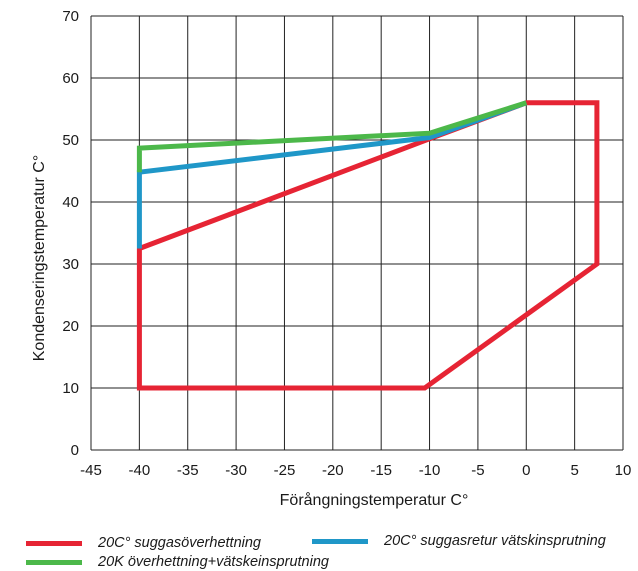  Describe the element at coordinates (140, 470) in the screenshot. I see `x-tick-label: -40` at that location.